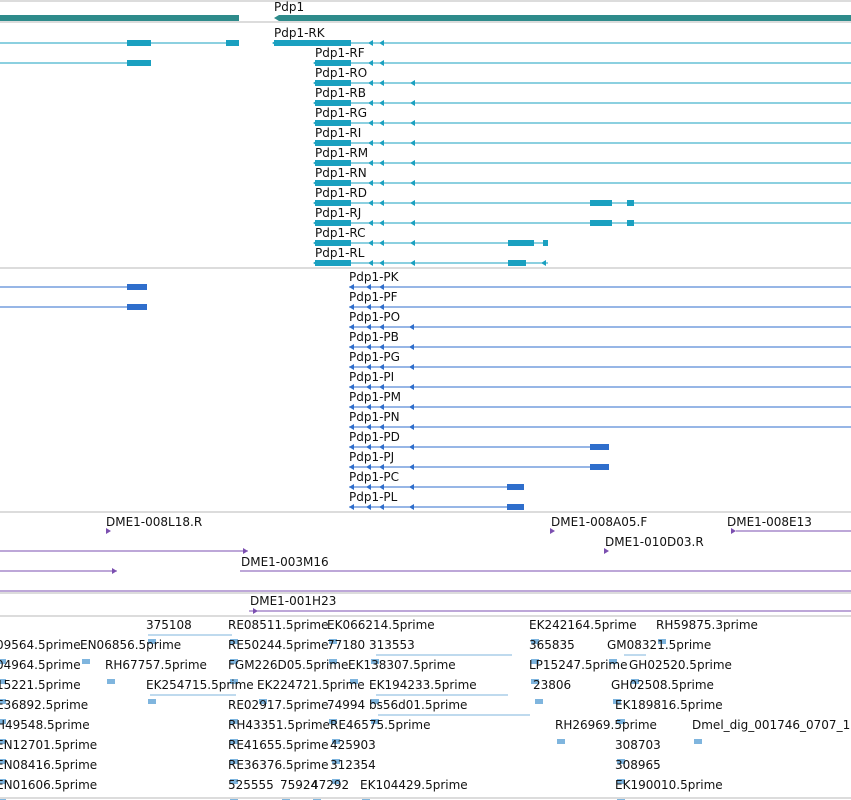 The width and height of the screenshot is (851, 800). What do you see at coordinates (425, 56) in the screenshot?
I see `rna-transcript-row: Pdp1-RF` at bounding box center [425, 56].